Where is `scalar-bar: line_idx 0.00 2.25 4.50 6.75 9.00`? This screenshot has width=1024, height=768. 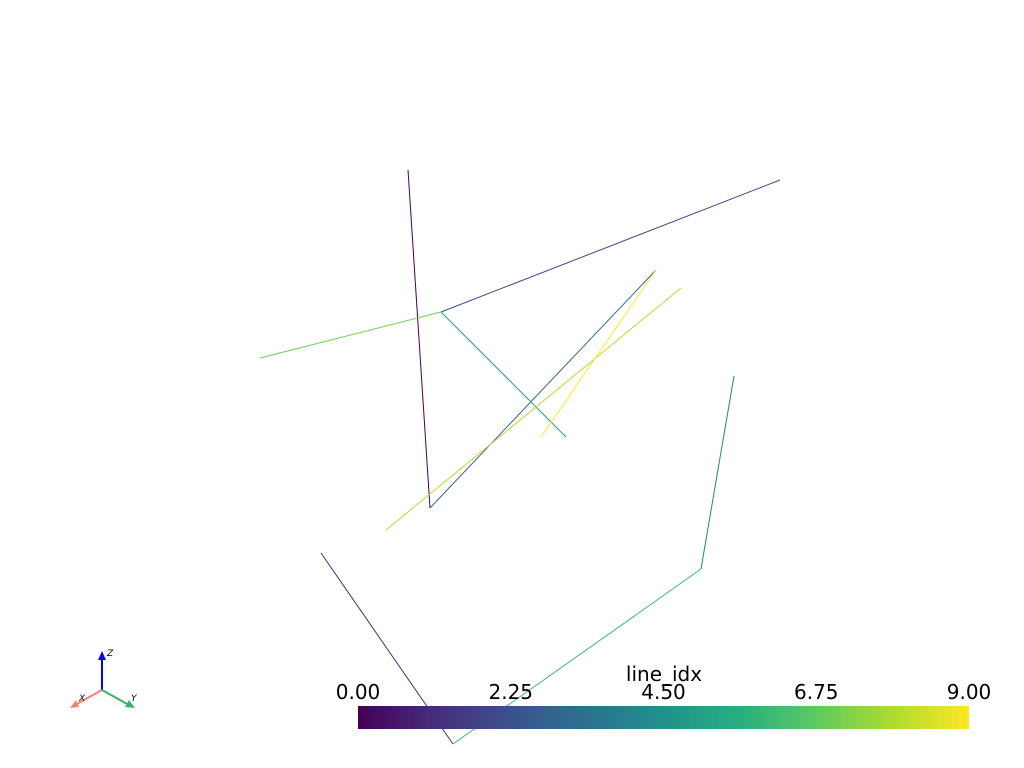
scalar-bar: line_idx 0.00 2.25 4.50 6.75 9.00 is located at coordinates (664, 695).